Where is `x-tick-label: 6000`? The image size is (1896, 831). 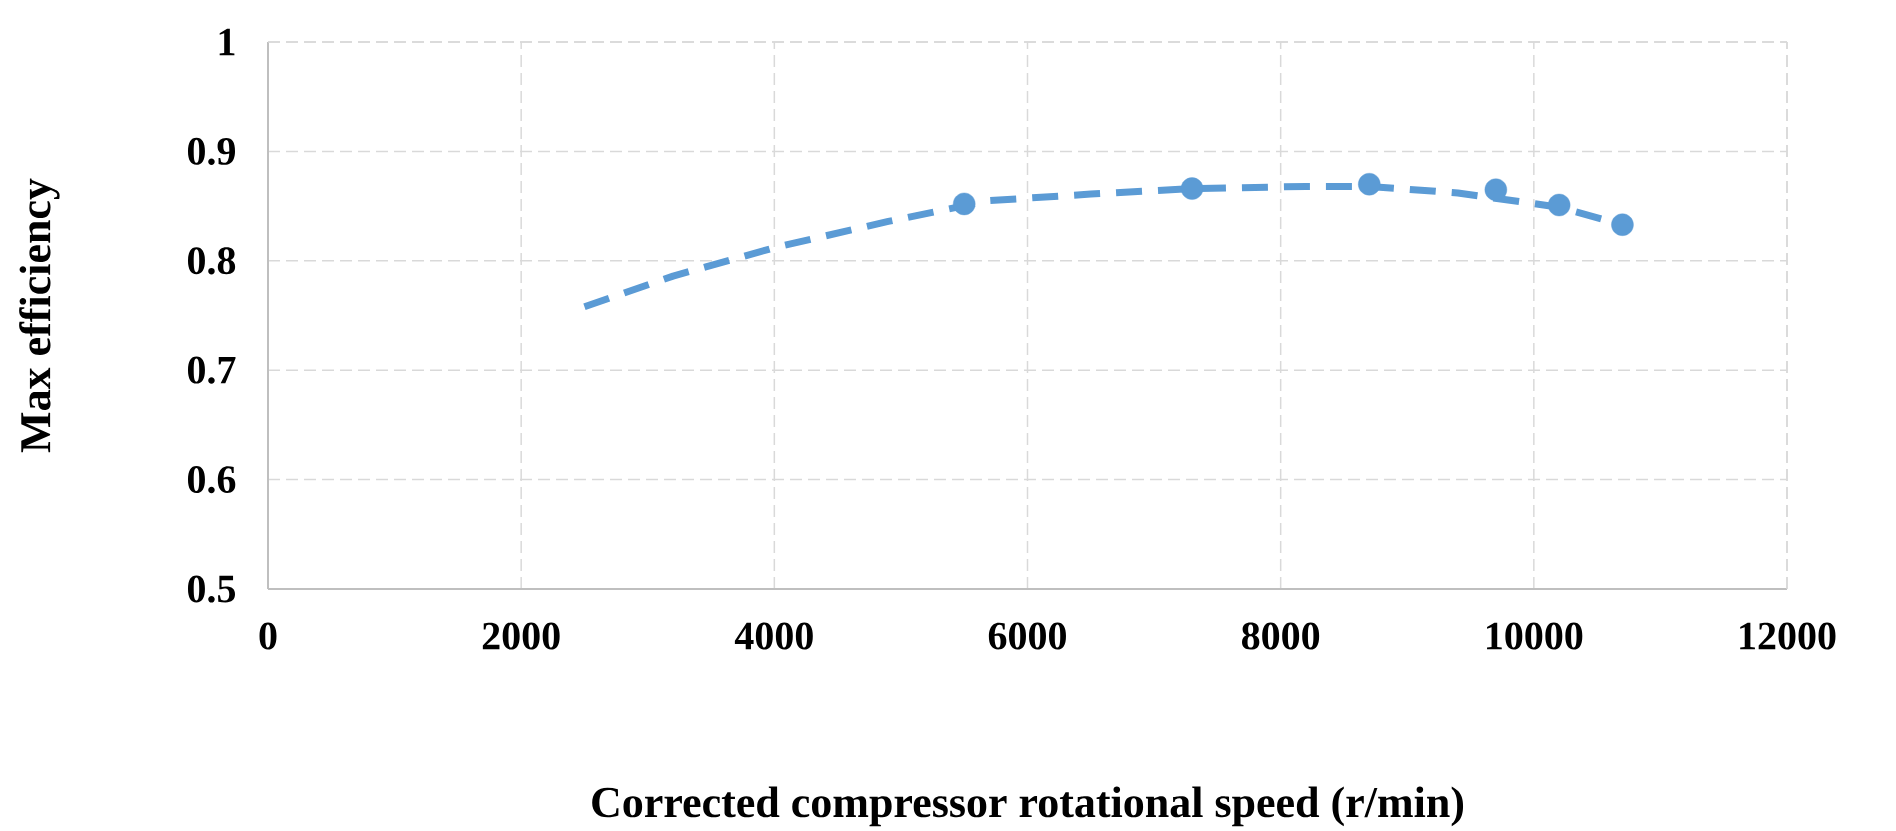
x-tick-label: 6000 is located at coordinates (1027, 636).